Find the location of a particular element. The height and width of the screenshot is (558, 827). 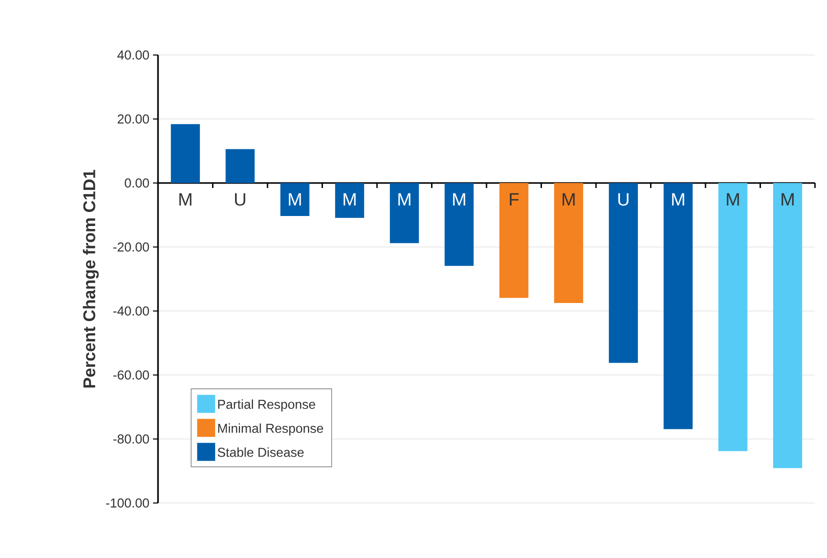

x-tick-label: F is located at coordinates (514, 199).